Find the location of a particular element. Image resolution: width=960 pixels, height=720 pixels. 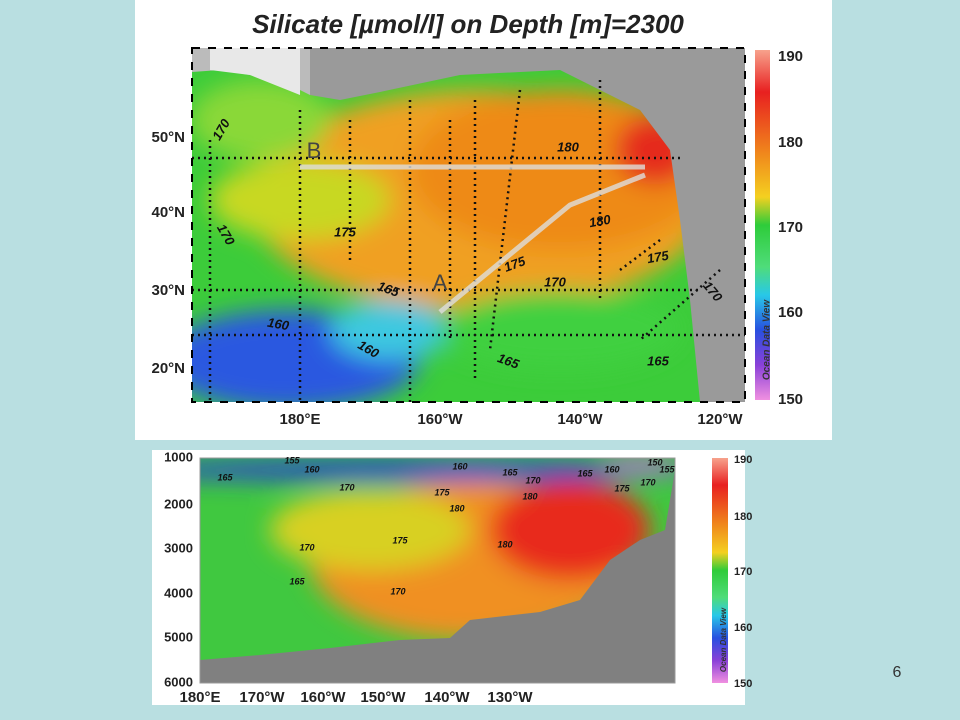

lat-label: 30°N is located at coordinates (168, 290).